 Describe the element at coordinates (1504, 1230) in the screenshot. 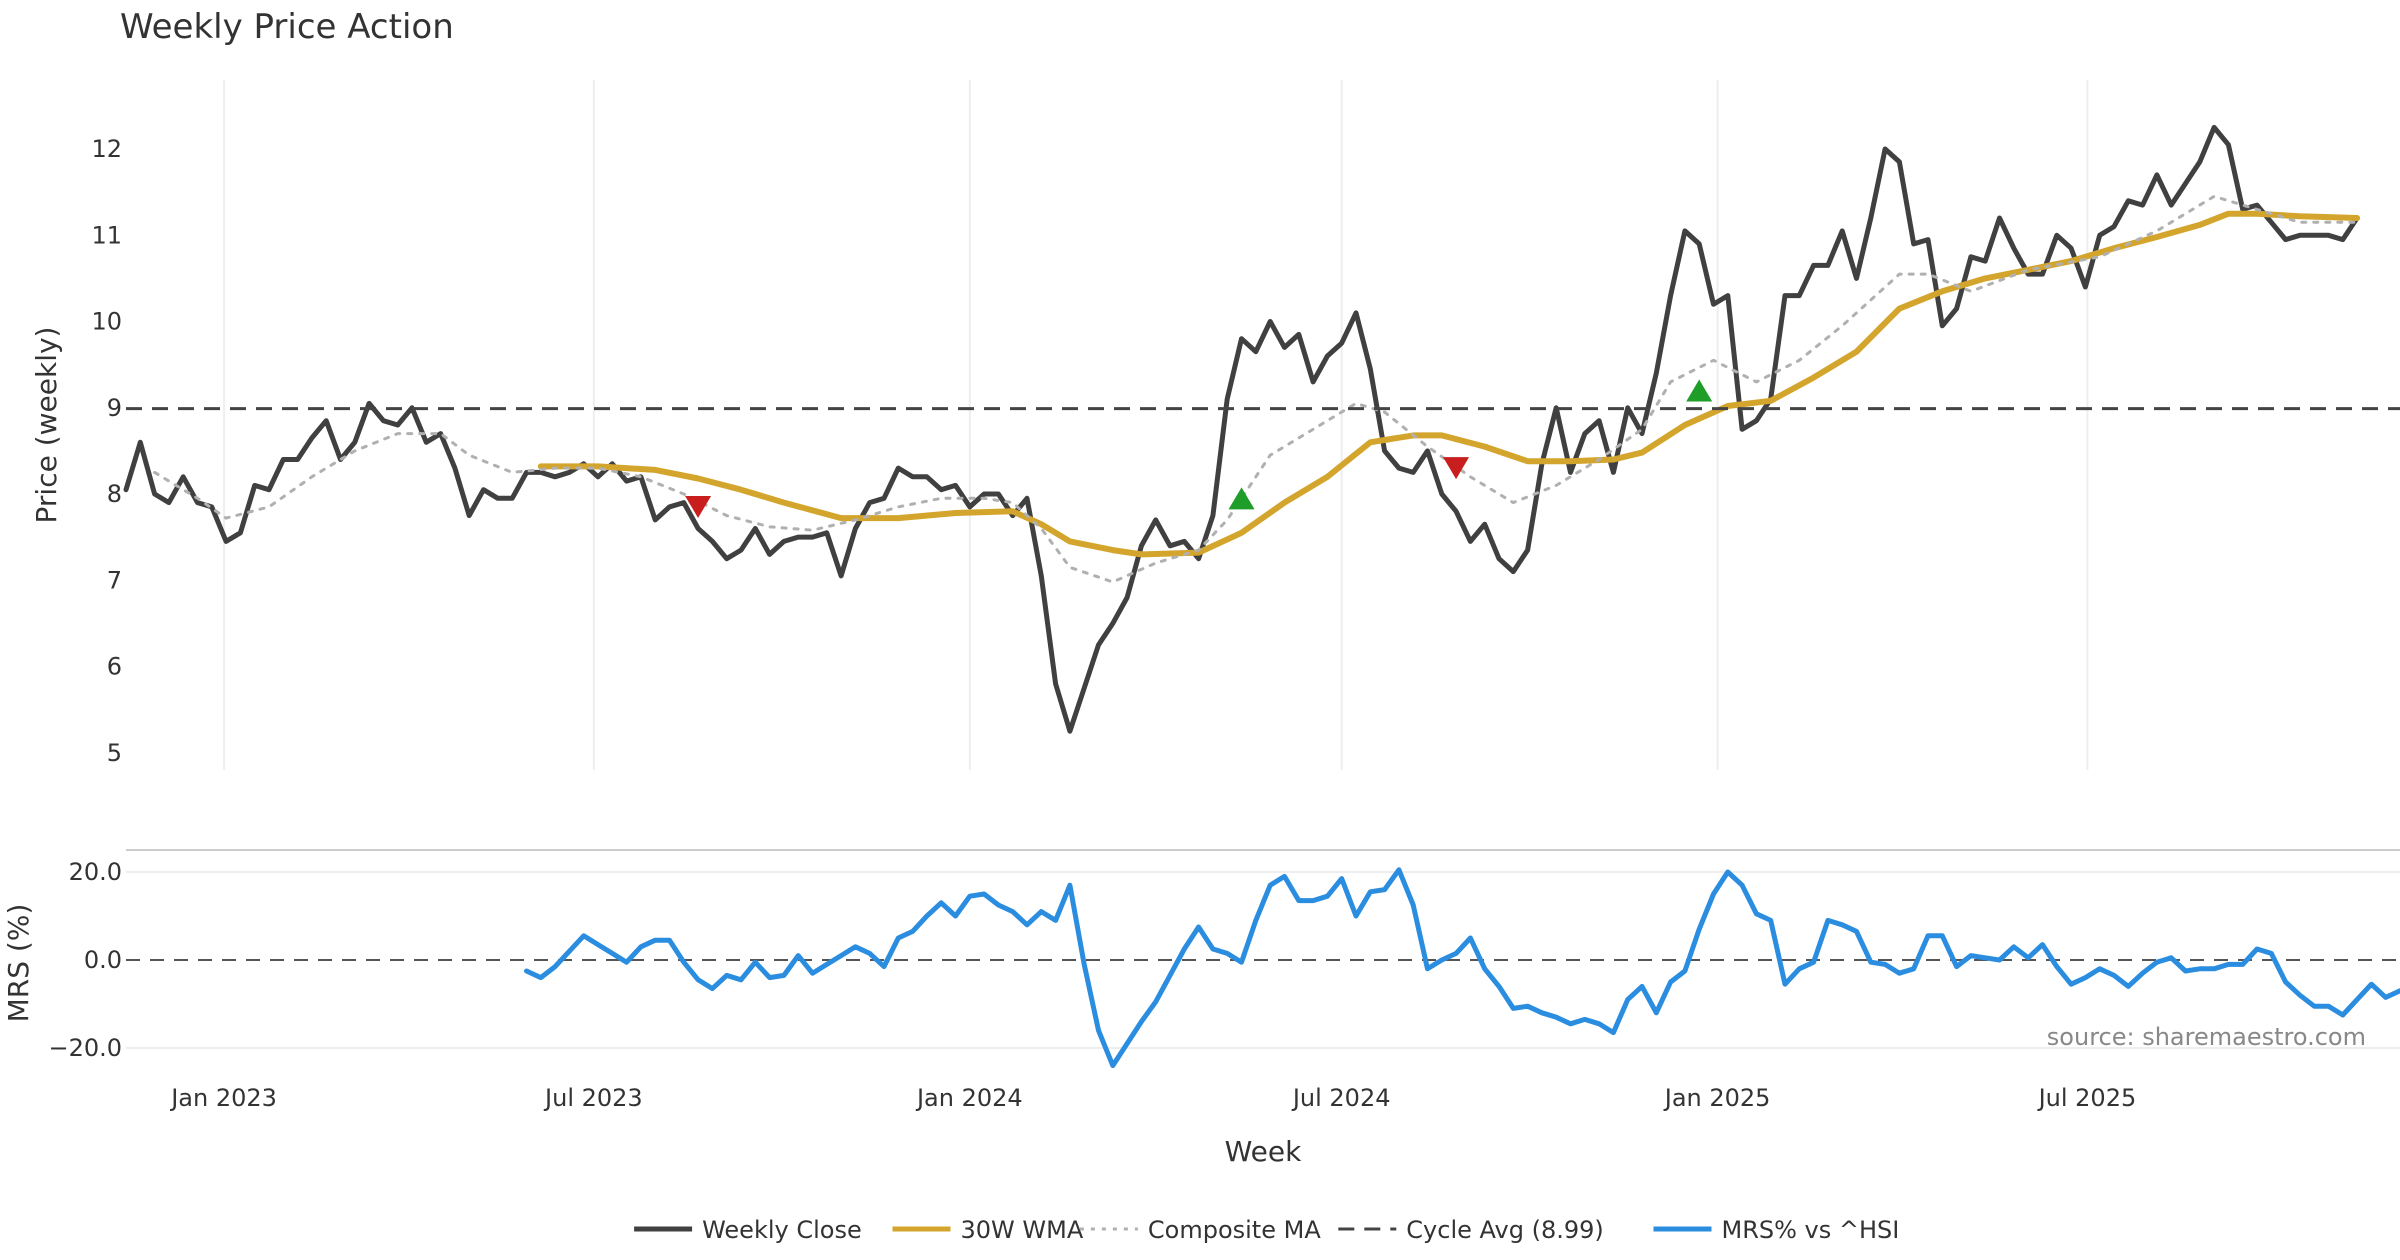

I see `legend-label: Cycle Avg (8.99)` at that location.